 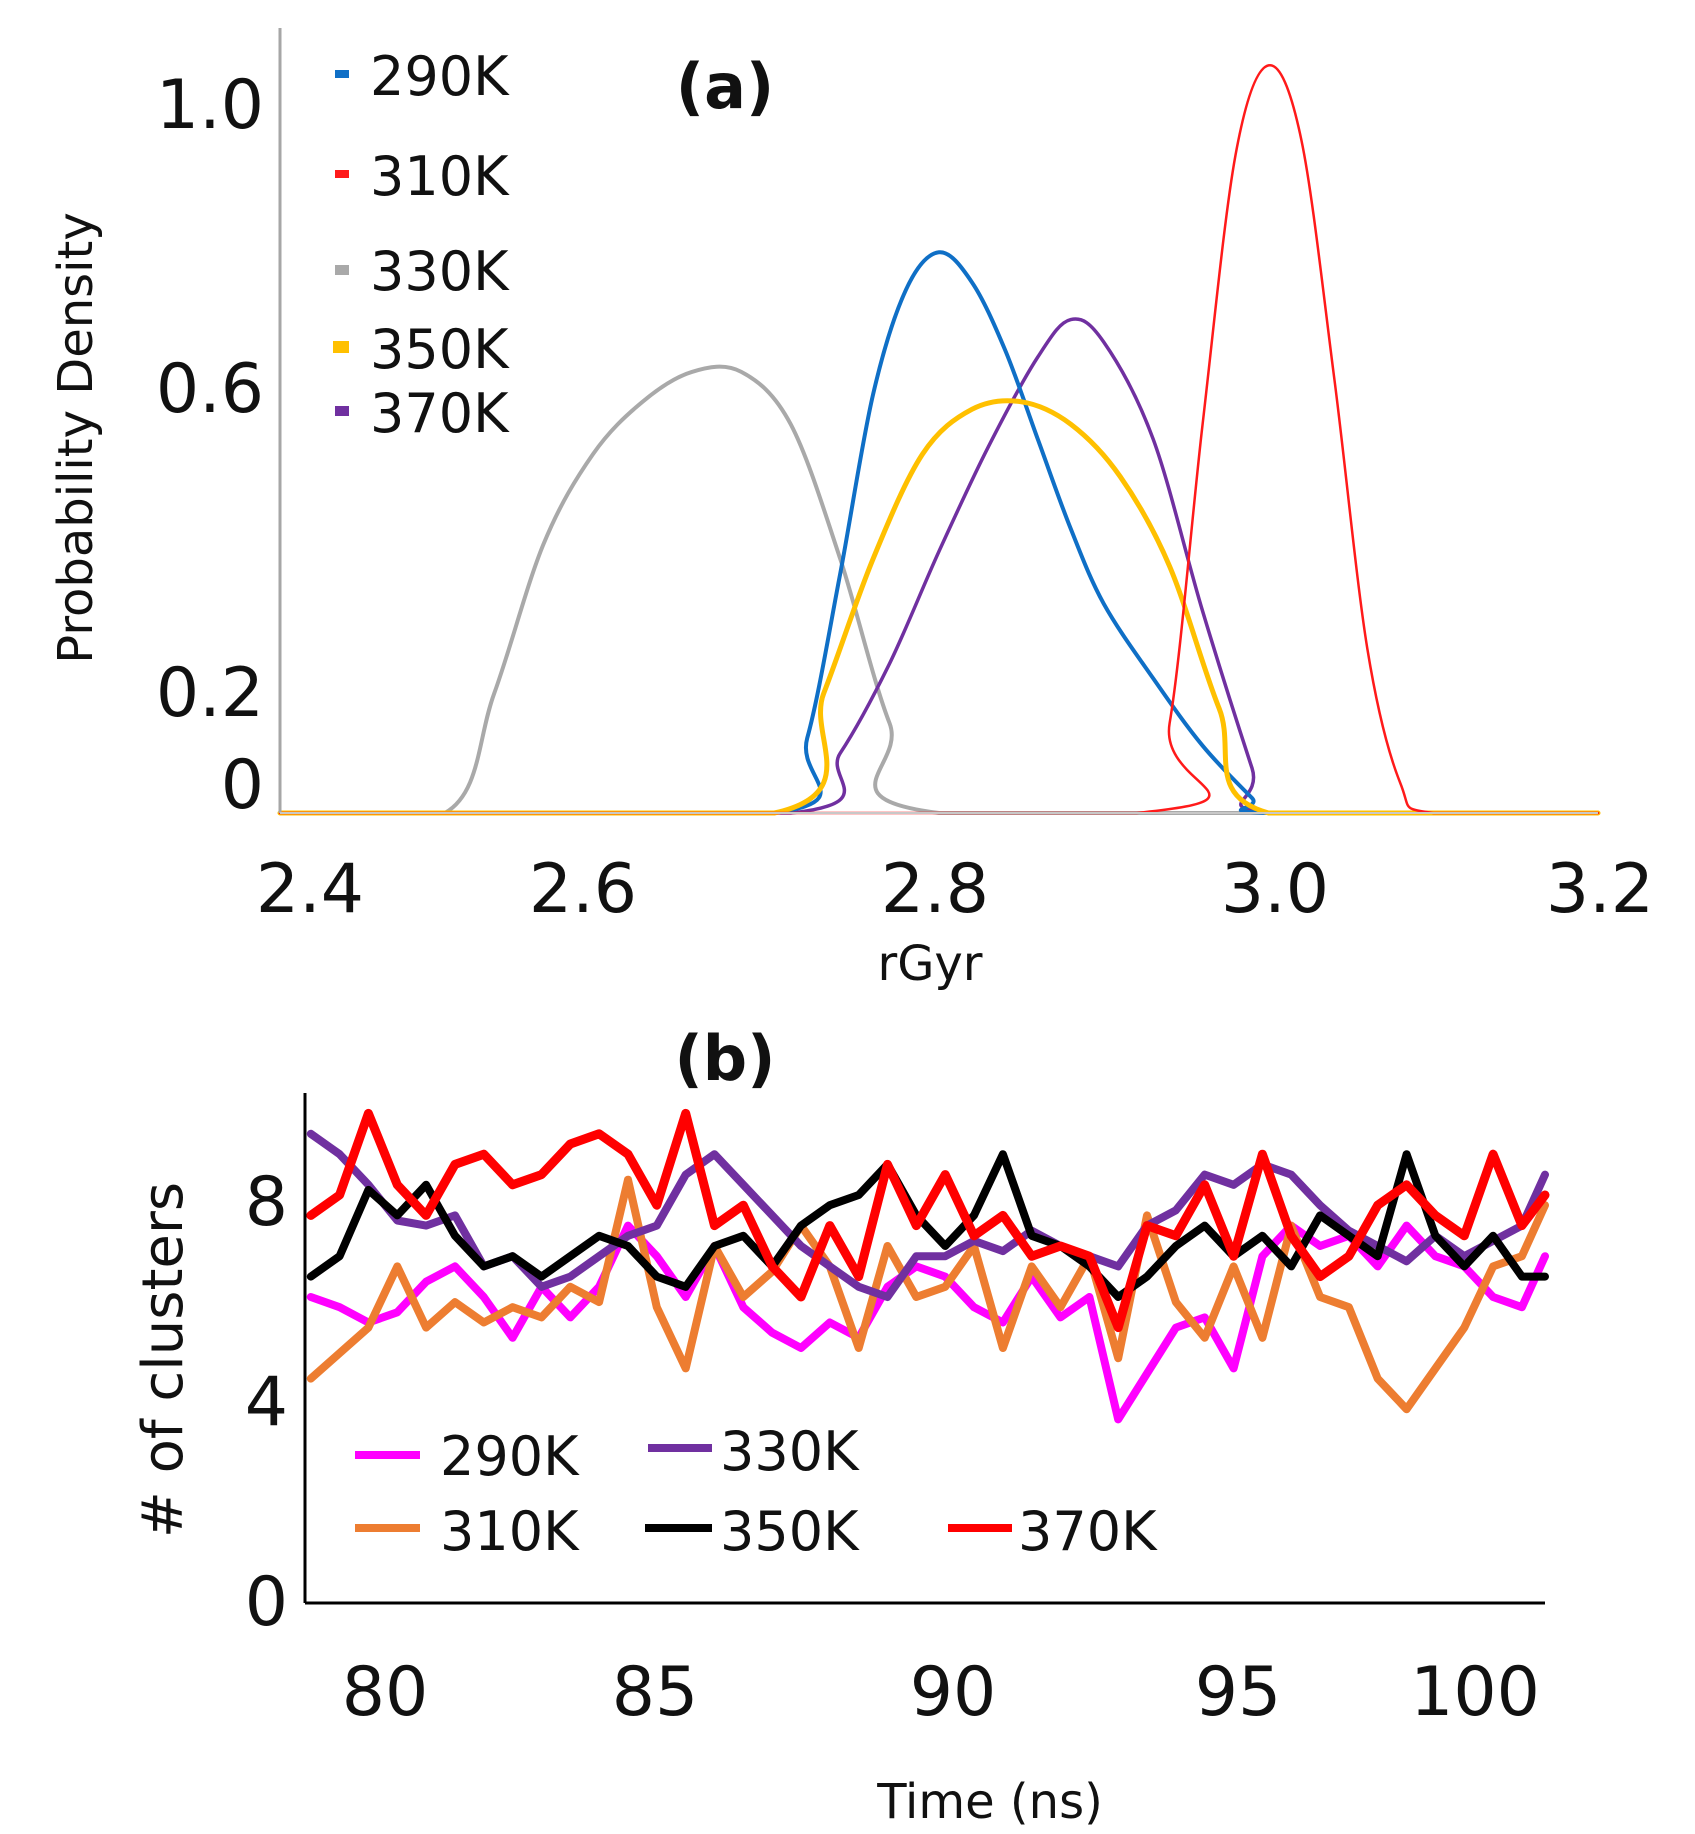 What do you see at coordinates (210, 389) in the screenshot?
I see `panel-a-y-tick: 0.6` at bounding box center [210, 389].